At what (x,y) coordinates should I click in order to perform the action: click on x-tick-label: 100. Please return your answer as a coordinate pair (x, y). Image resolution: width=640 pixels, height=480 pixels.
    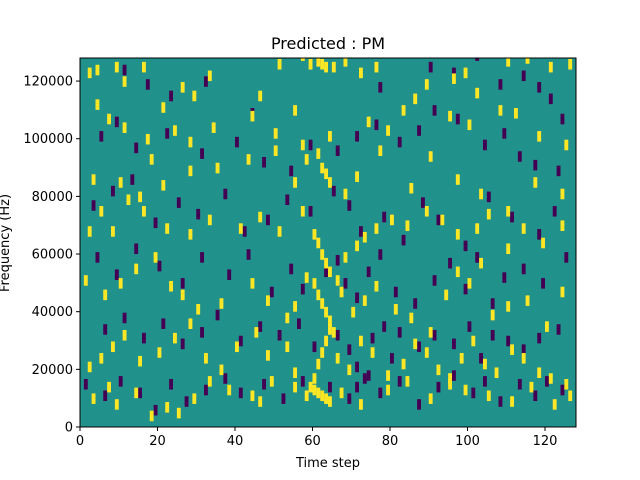
    Looking at the image, I should click on (467, 441).